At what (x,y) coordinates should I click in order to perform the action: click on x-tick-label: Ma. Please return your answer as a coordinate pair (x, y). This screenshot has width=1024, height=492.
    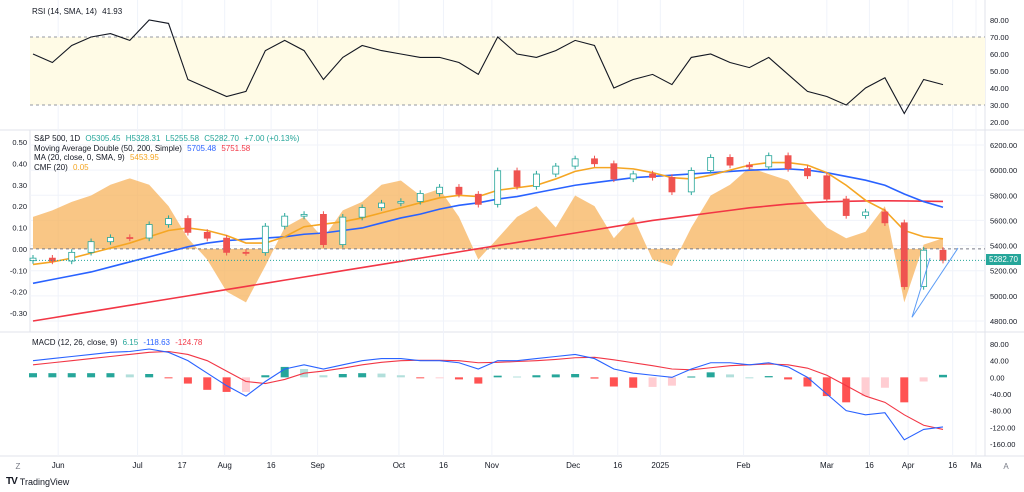
    Looking at the image, I should click on (976, 465).